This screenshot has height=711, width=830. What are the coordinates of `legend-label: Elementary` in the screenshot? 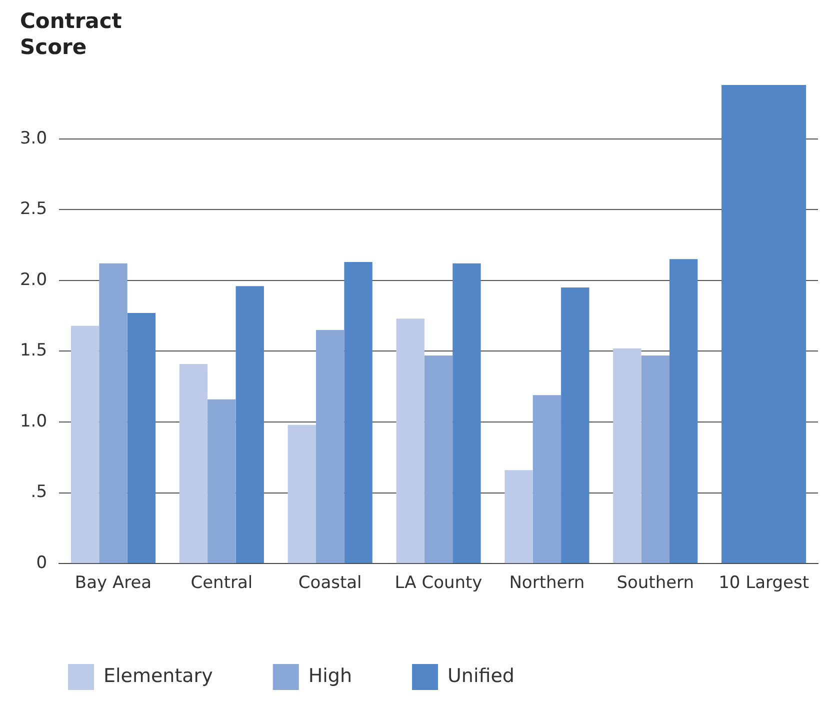 It's located at (158, 675).